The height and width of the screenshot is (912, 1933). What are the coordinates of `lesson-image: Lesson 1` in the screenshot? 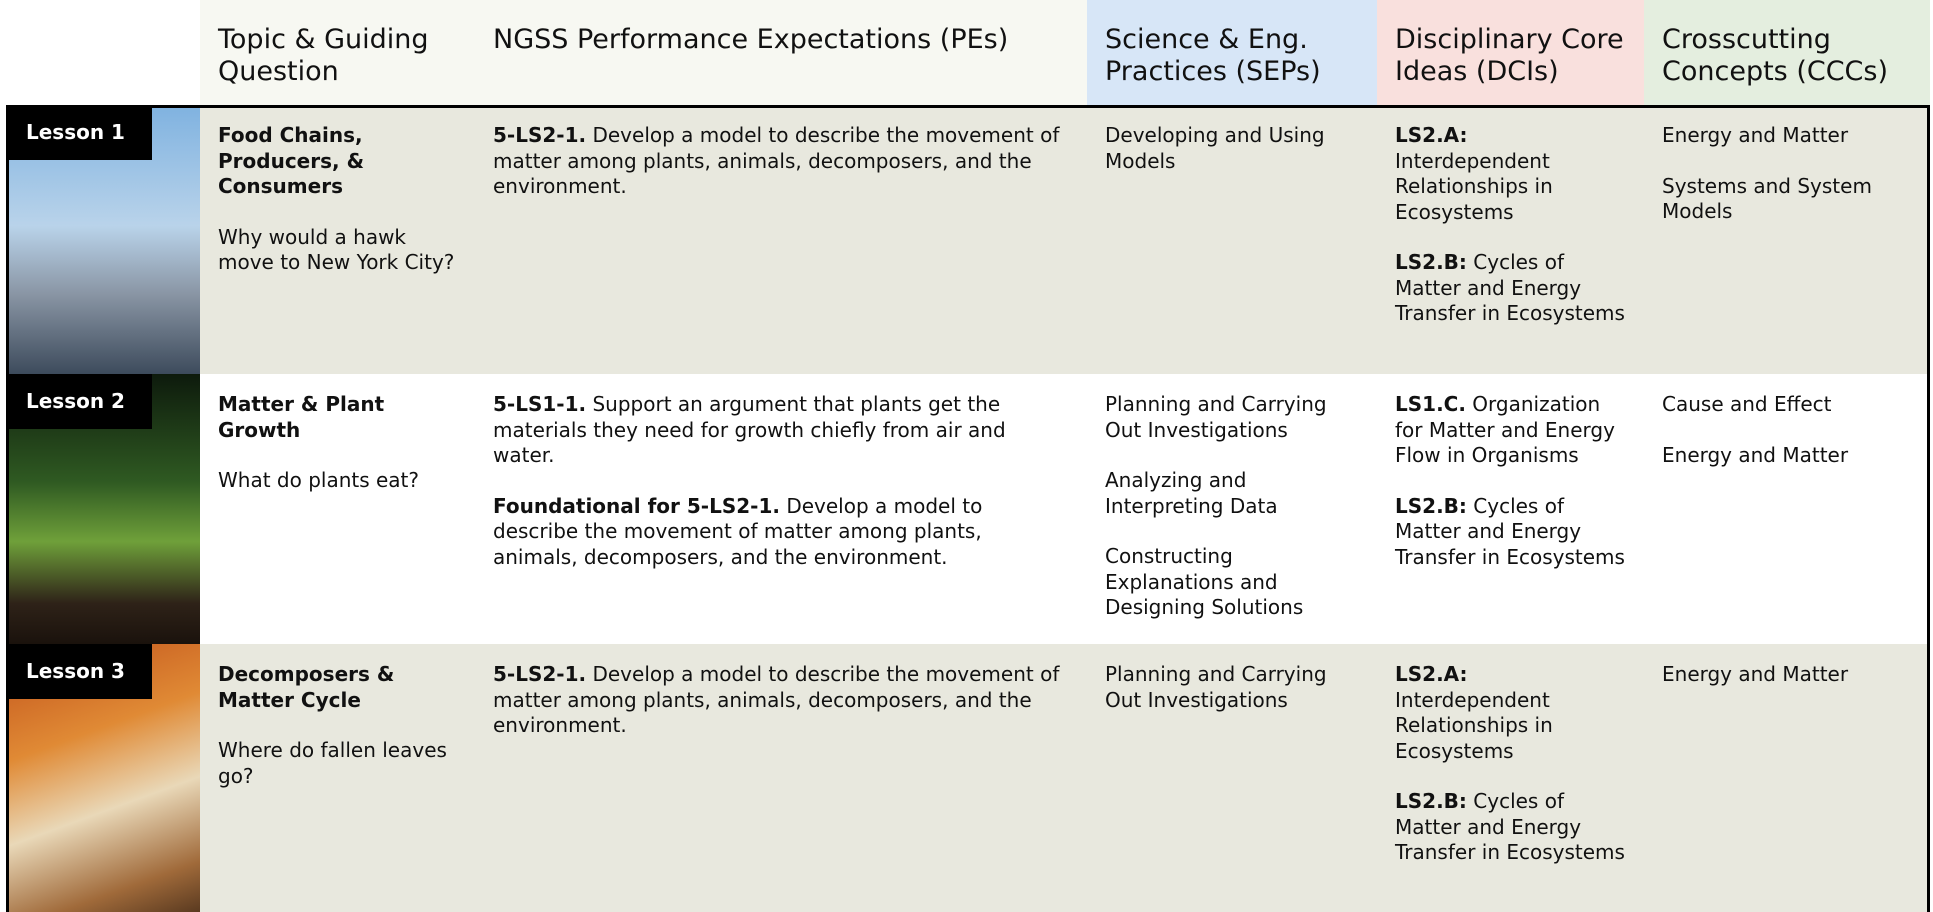 It's located at (103, 239).